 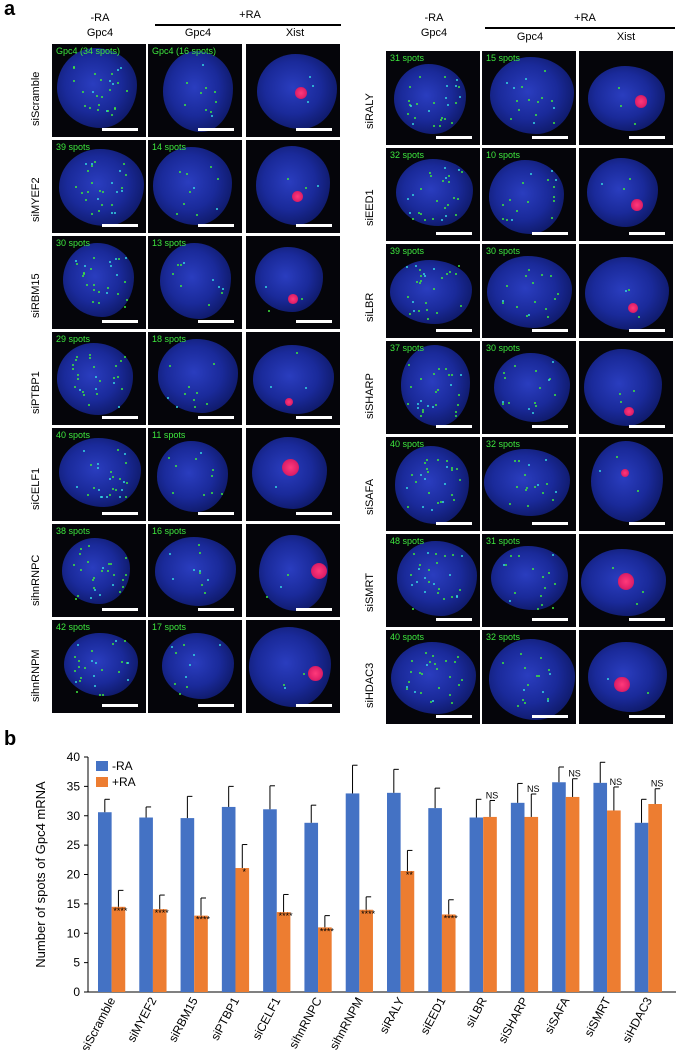 What do you see at coordinates (74, 875) in the screenshot?
I see `y-tick-label: 20` at bounding box center [74, 875].